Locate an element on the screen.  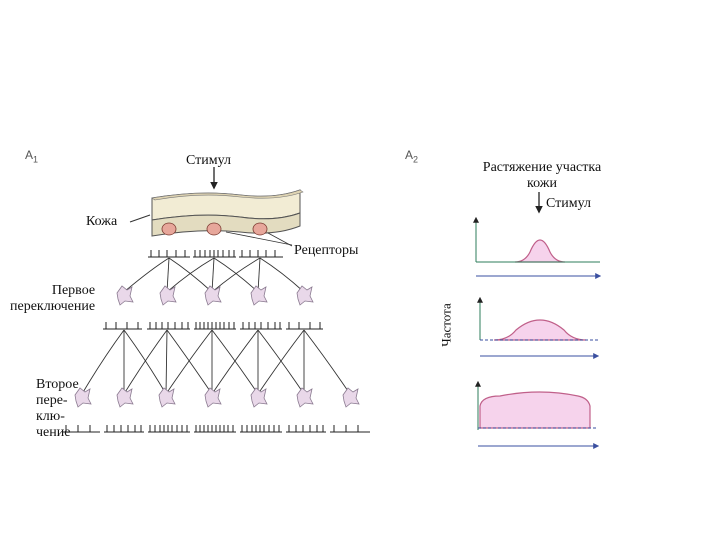
first-relay-label: Первое переключение is located at coordinates (53, 298).